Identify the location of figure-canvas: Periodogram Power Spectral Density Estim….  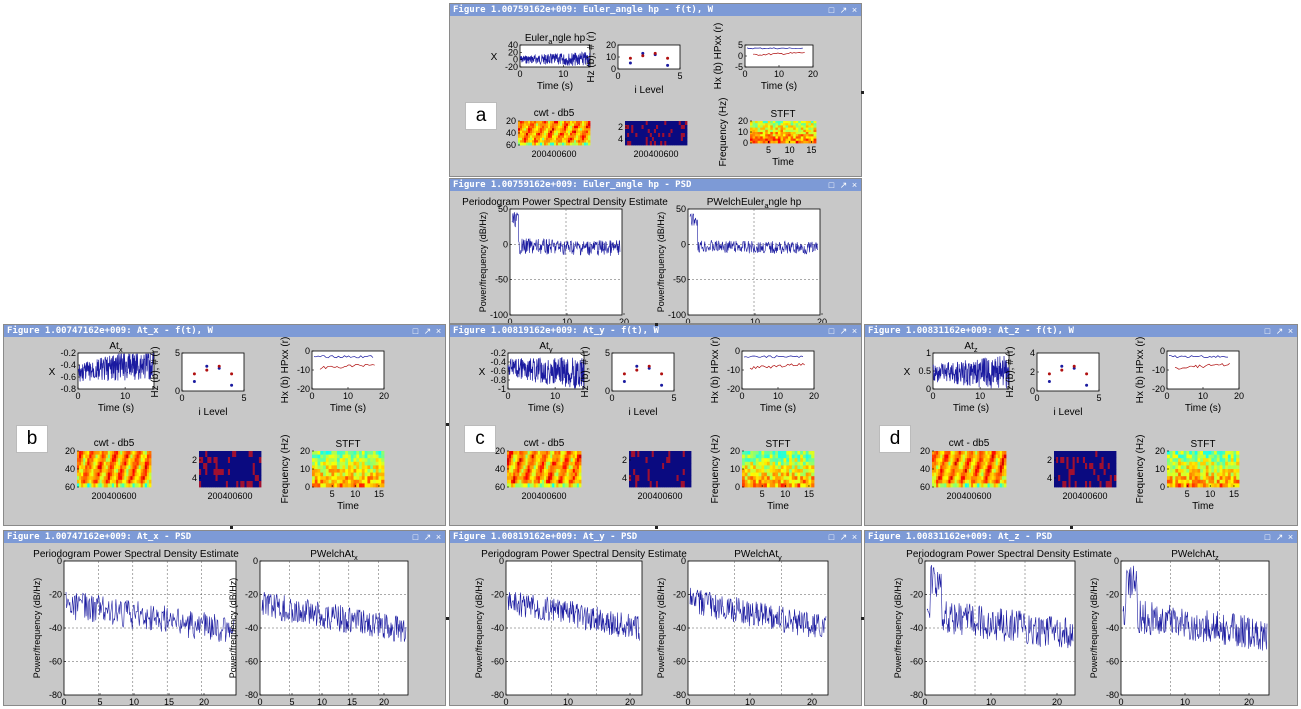
(644, 260).